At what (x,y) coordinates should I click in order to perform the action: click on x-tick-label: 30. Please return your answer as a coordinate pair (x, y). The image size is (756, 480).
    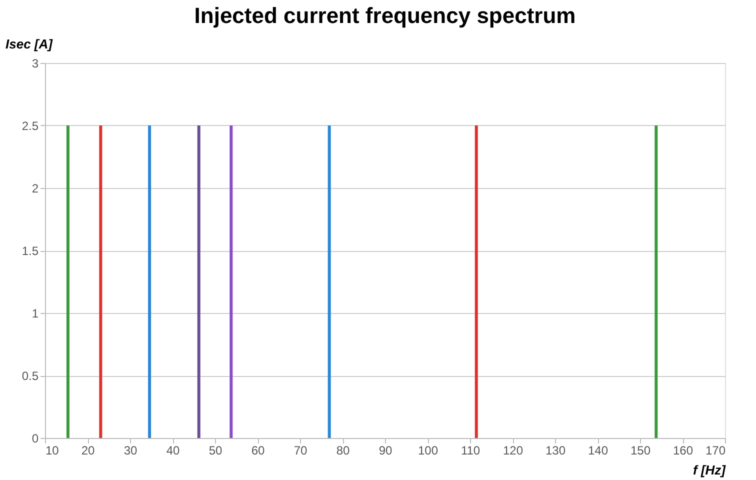
    Looking at the image, I should click on (131, 451).